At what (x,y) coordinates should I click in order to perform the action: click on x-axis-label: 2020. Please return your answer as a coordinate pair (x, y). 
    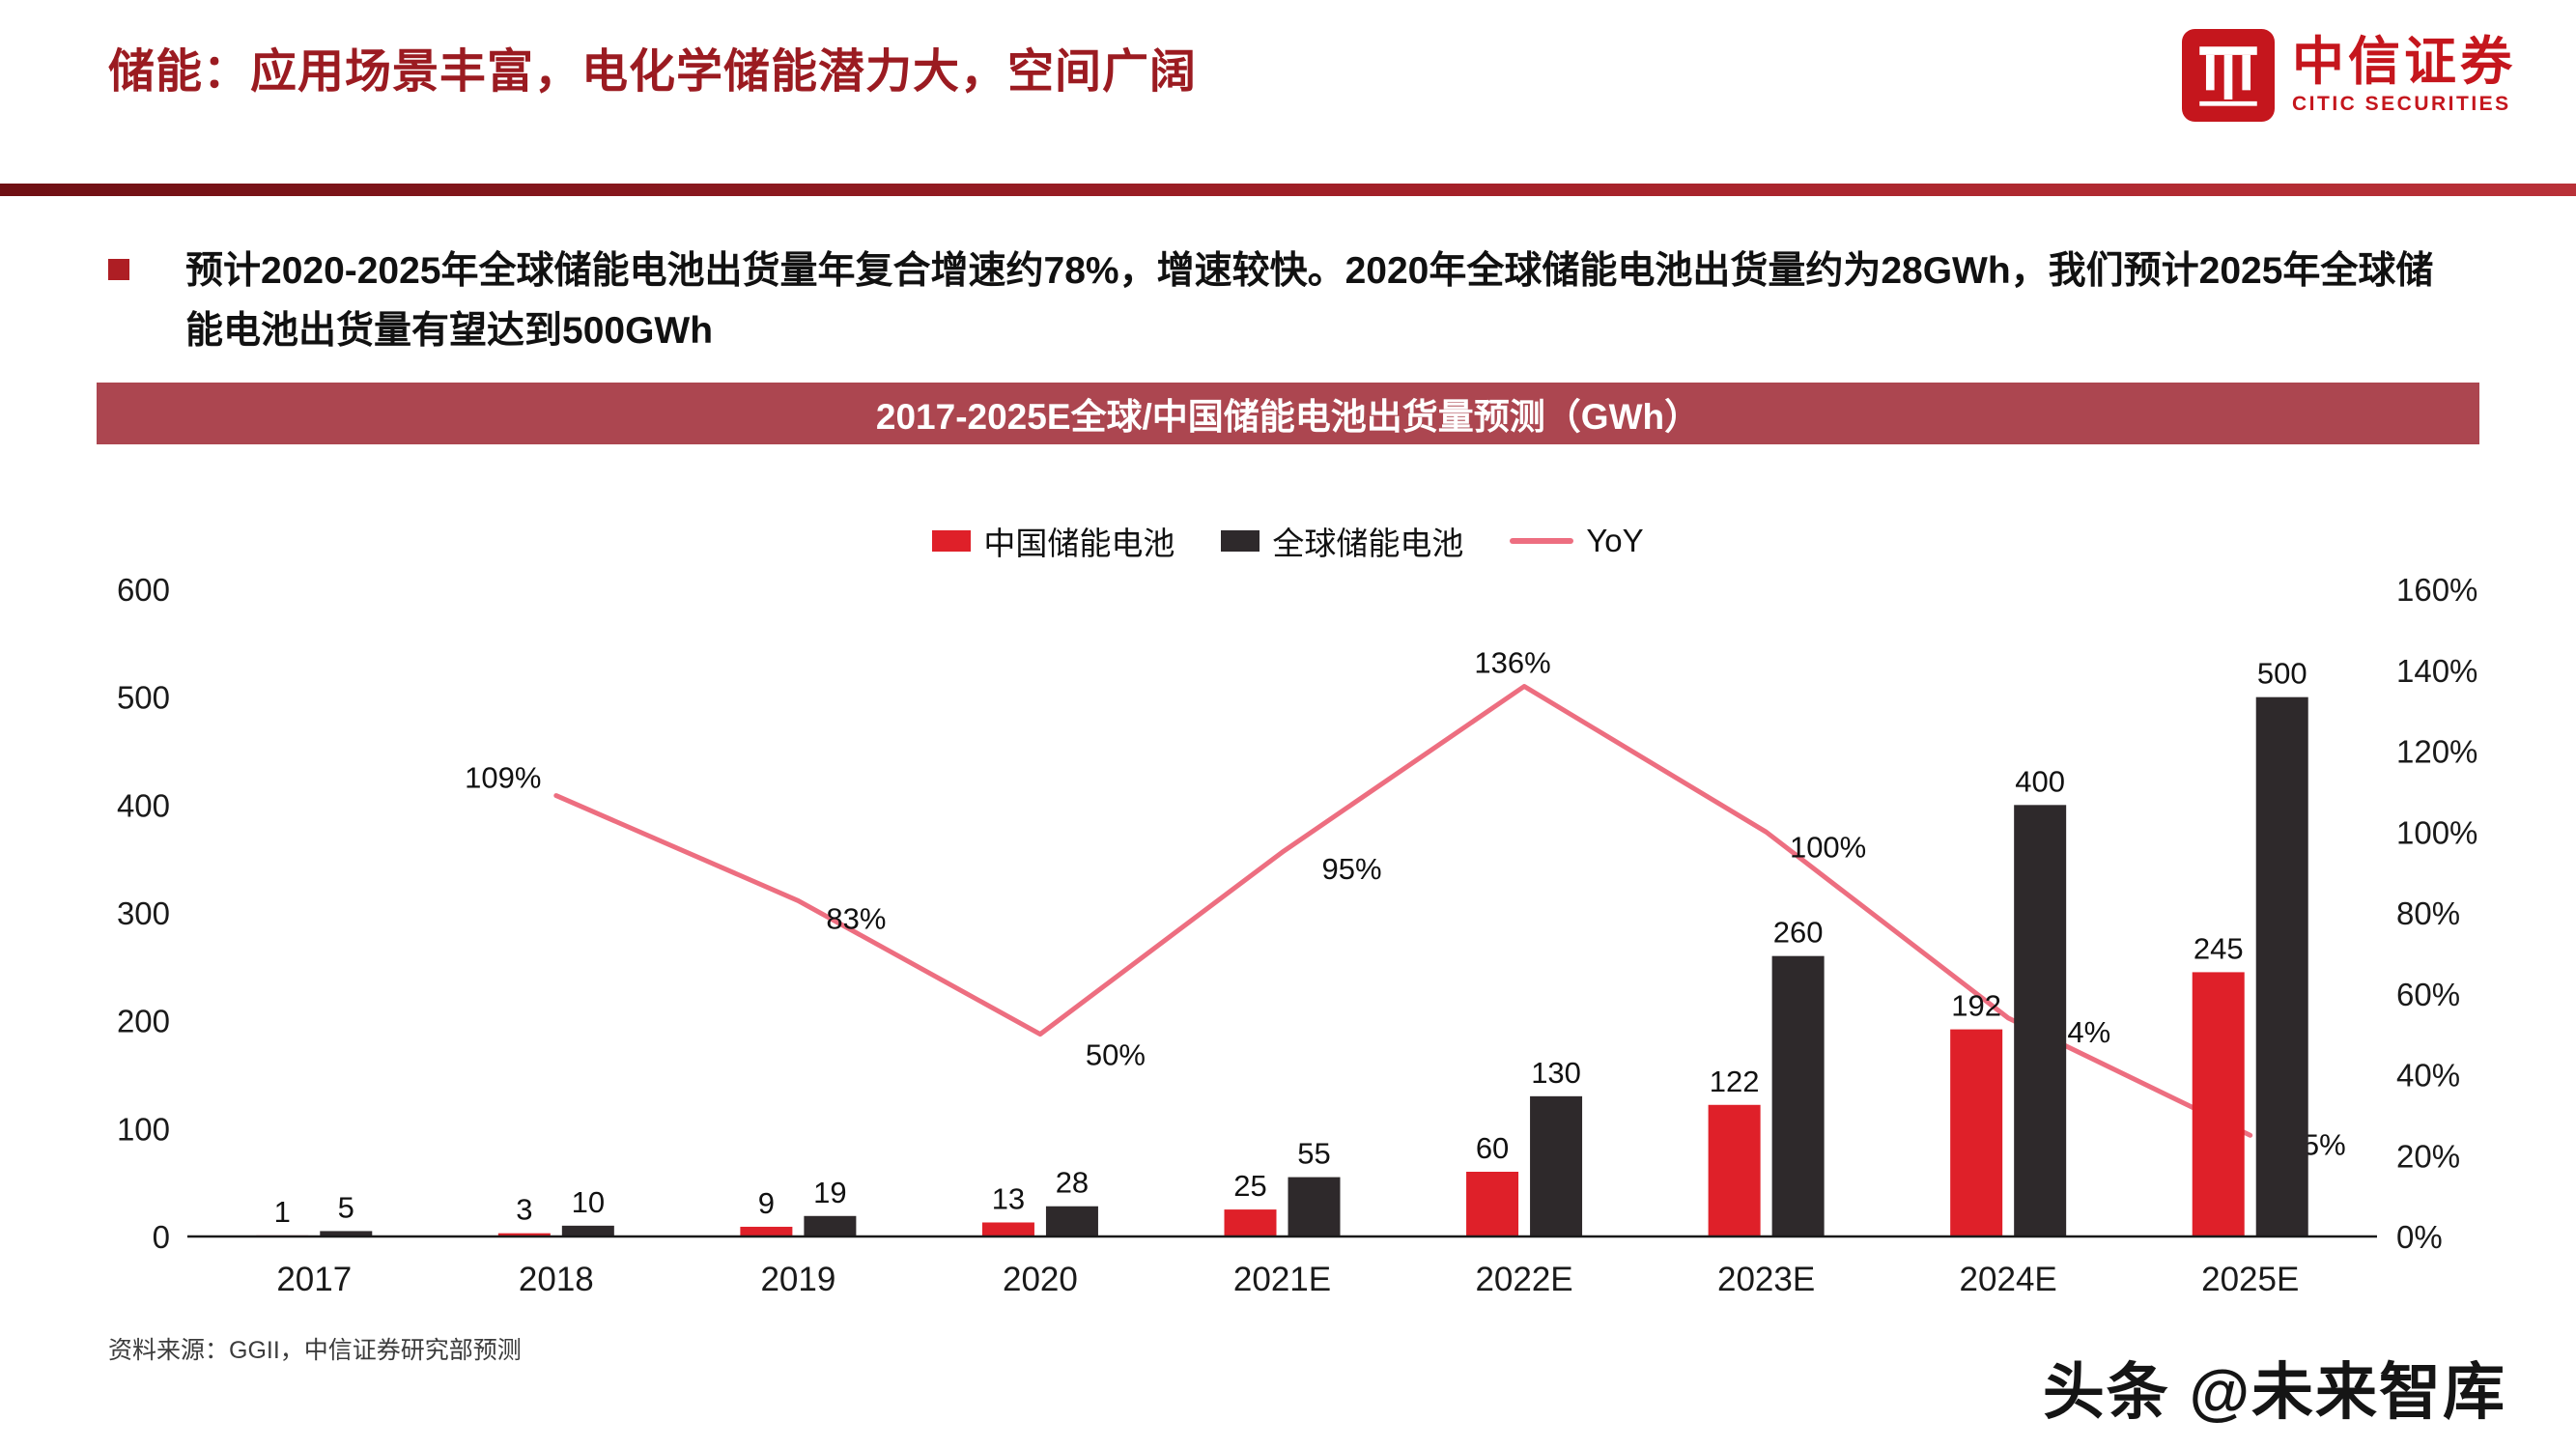
    Looking at the image, I should click on (1040, 1279).